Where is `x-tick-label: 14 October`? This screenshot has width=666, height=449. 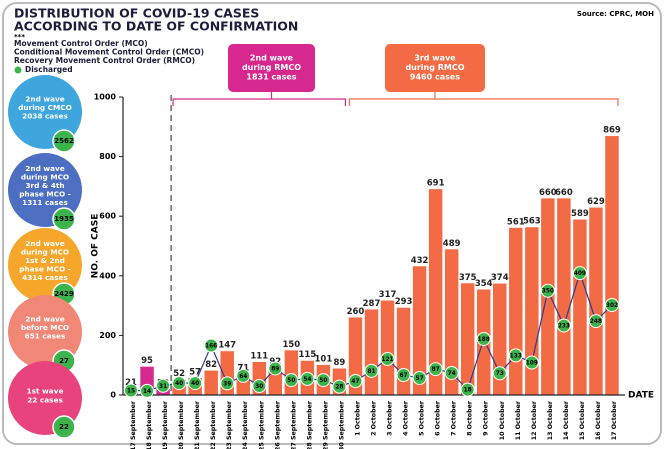
x-tick-label: 14 October is located at coordinates (566, 420).